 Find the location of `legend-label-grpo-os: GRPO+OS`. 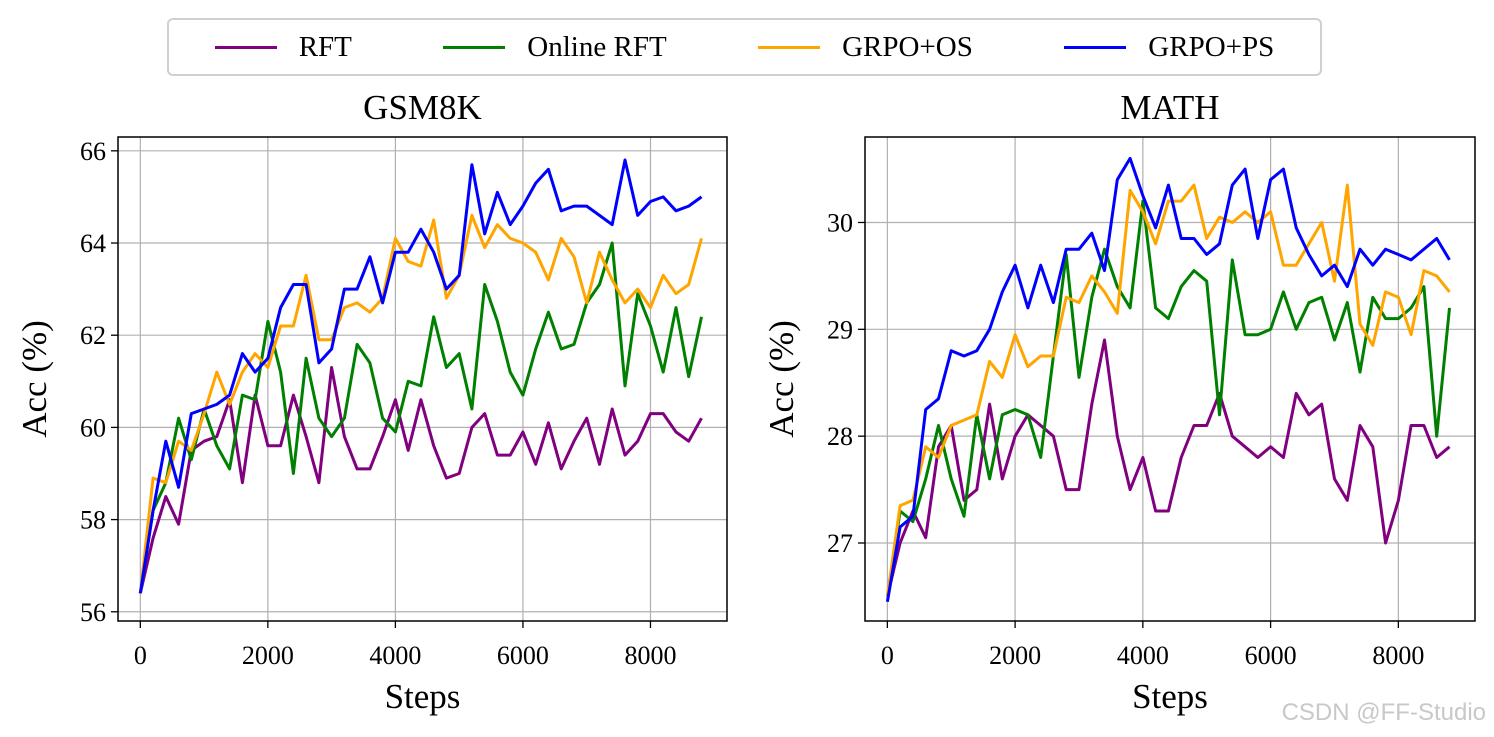

legend-label-grpo-os: GRPO+OS is located at coordinates (907, 46).